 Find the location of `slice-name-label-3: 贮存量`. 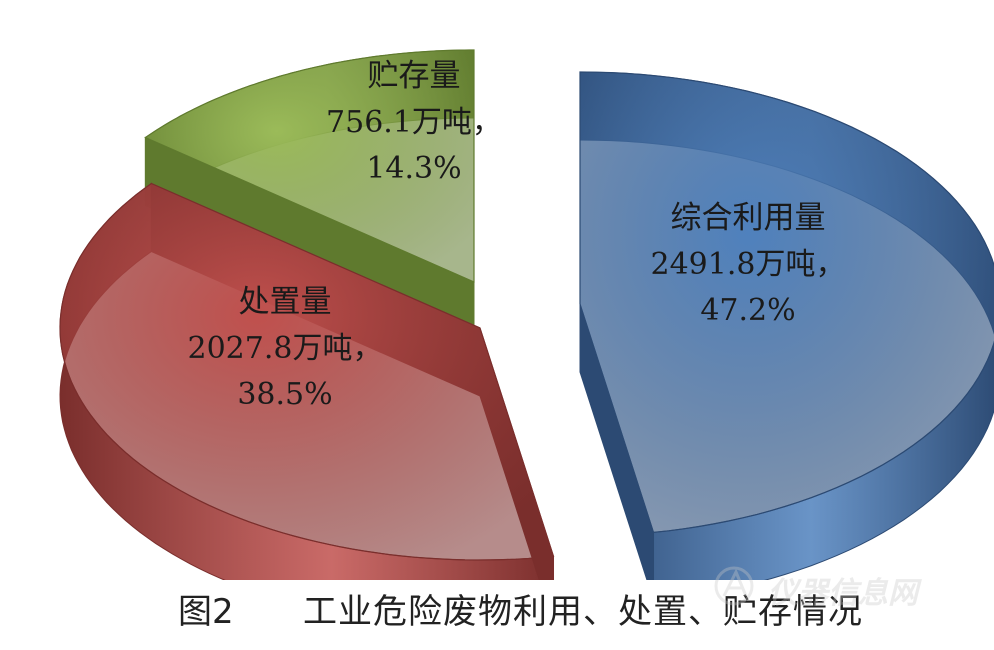

slice-name-label-3: 贮存量 is located at coordinates (414, 76).